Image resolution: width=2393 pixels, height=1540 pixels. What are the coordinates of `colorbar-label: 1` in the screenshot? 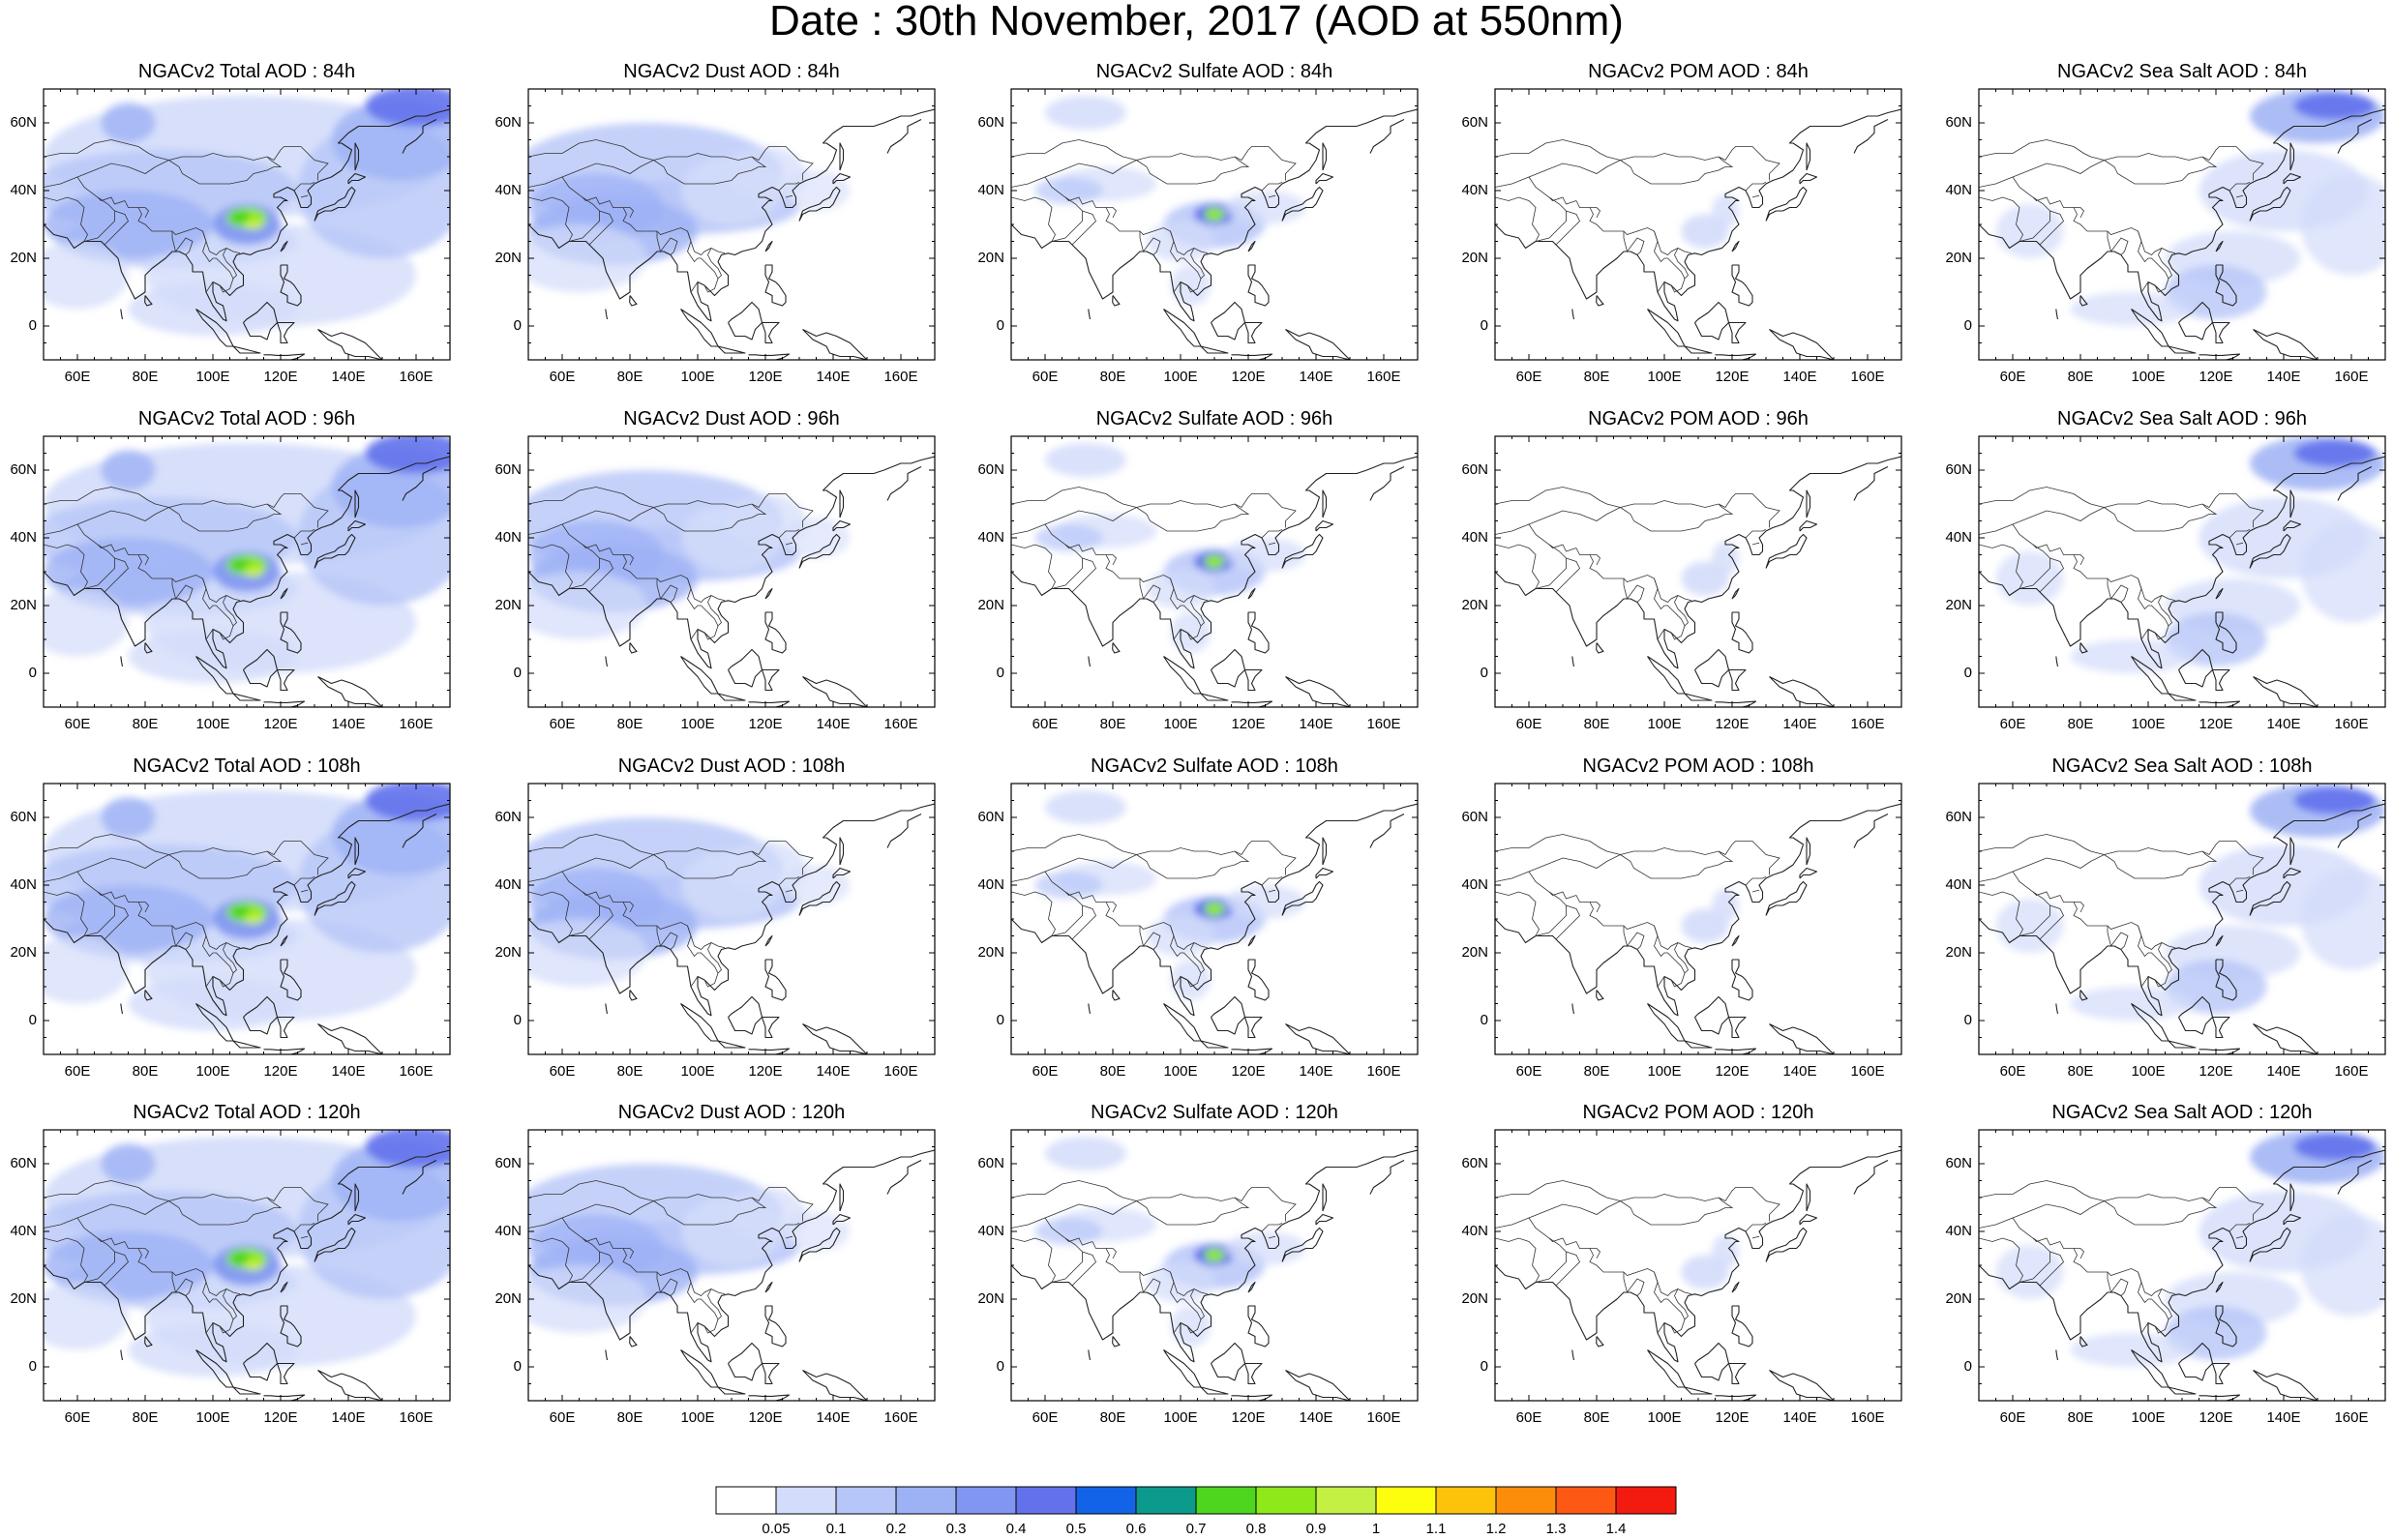 It's located at (1376, 1529).